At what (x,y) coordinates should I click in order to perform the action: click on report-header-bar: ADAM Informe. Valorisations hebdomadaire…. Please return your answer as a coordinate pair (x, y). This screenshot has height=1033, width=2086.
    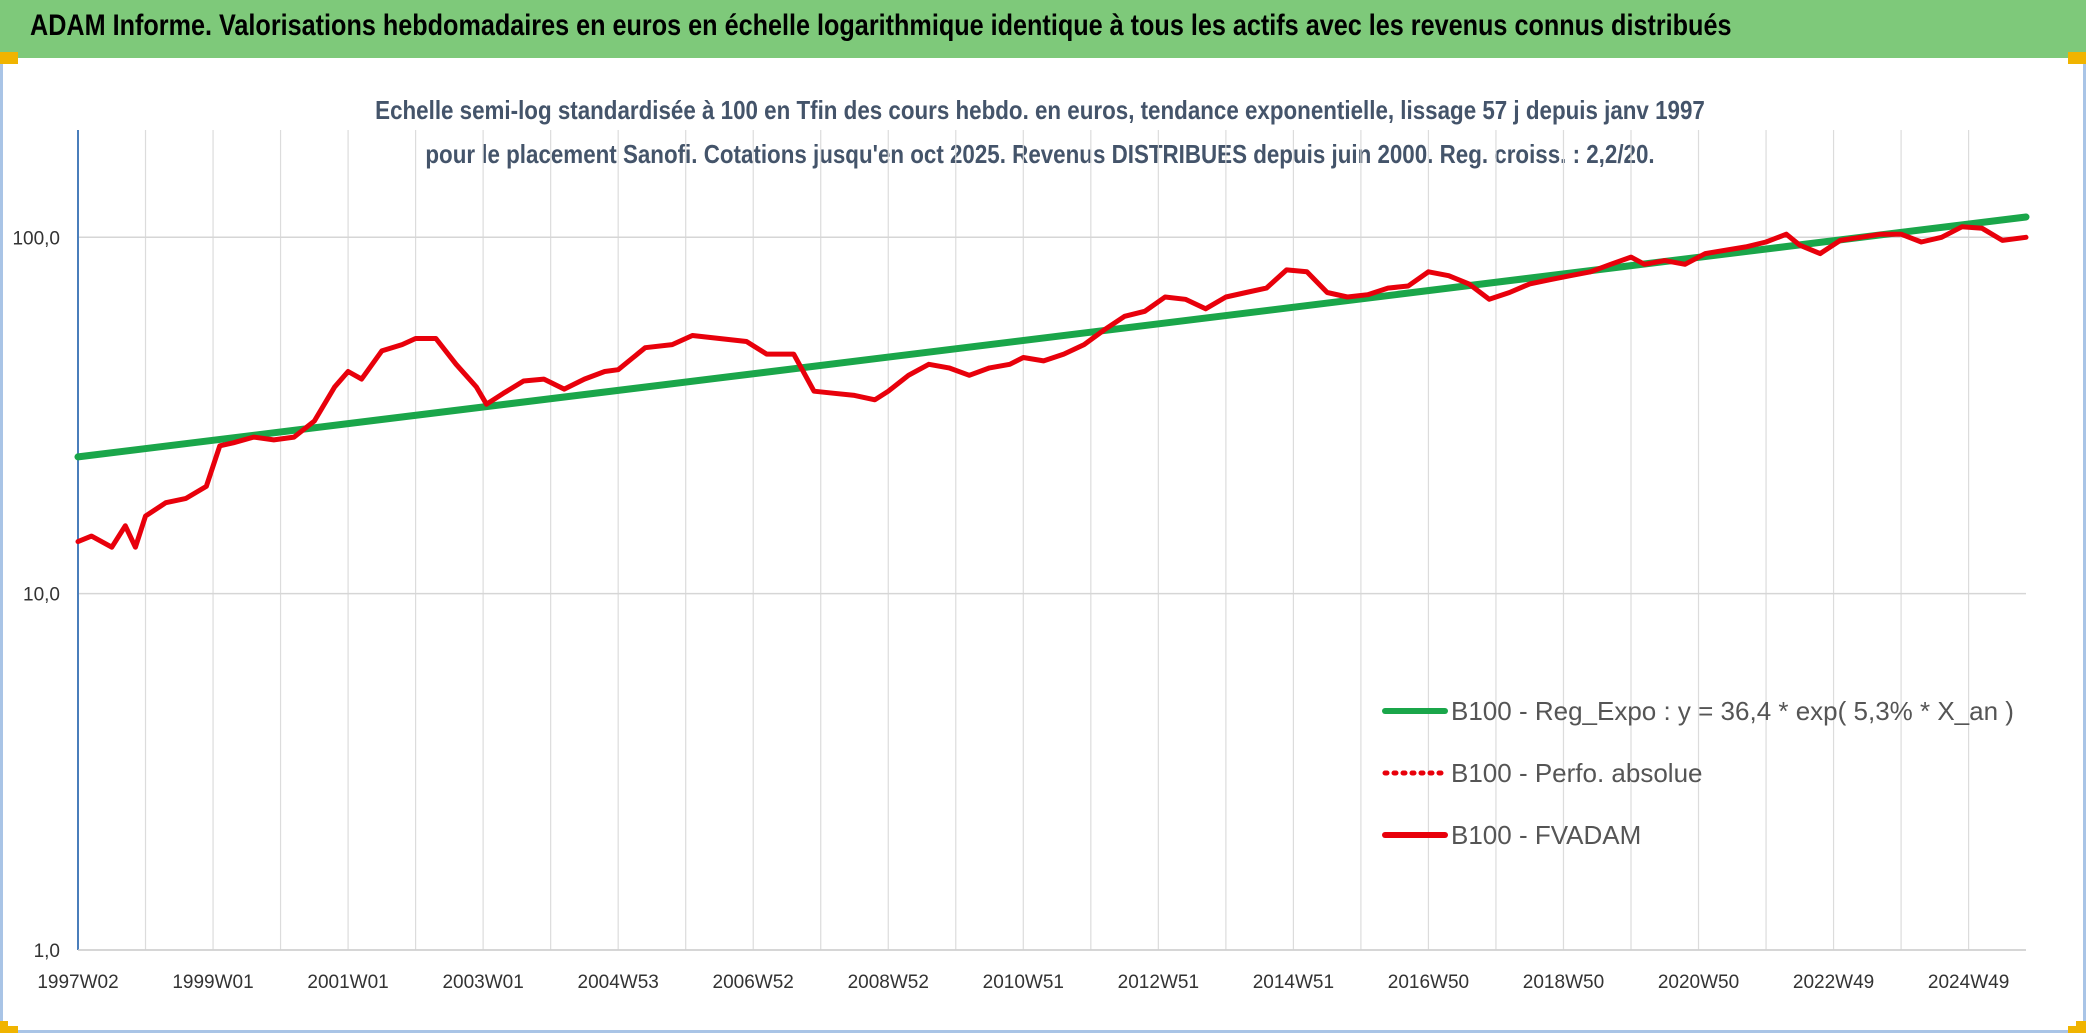
    Looking at the image, I should click on (1043, 29).